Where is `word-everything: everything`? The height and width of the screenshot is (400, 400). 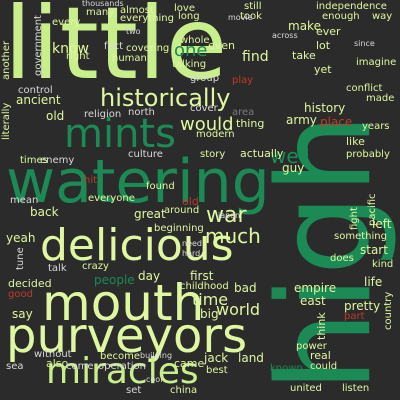
word-everything: everything is located at coordinates (147, 18).